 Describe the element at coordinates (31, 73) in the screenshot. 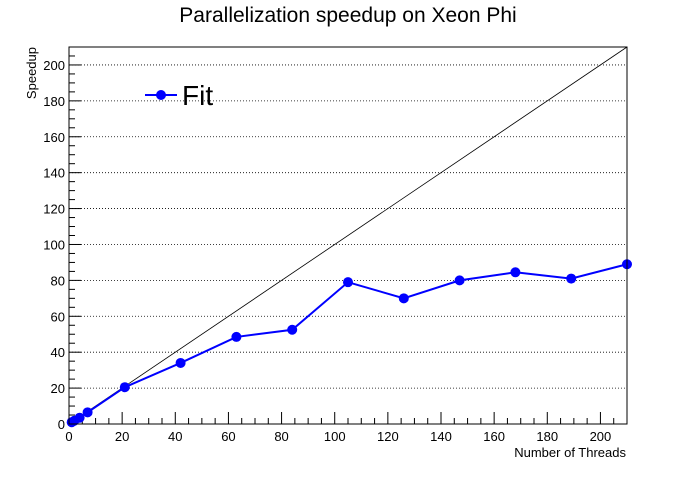

I see `y-axis-label: Speedup` at that location.